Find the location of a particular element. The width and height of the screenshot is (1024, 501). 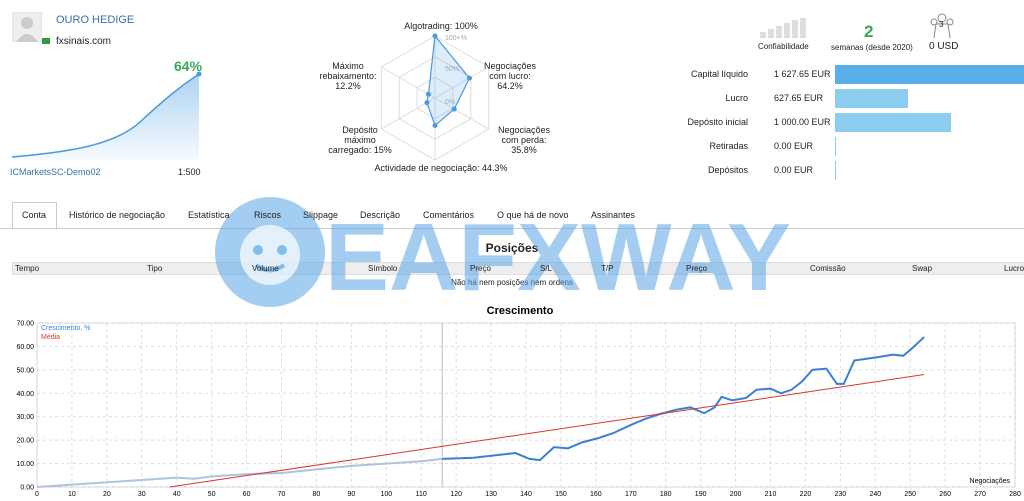

tab: Descrição is located at coordinates (380, 215).